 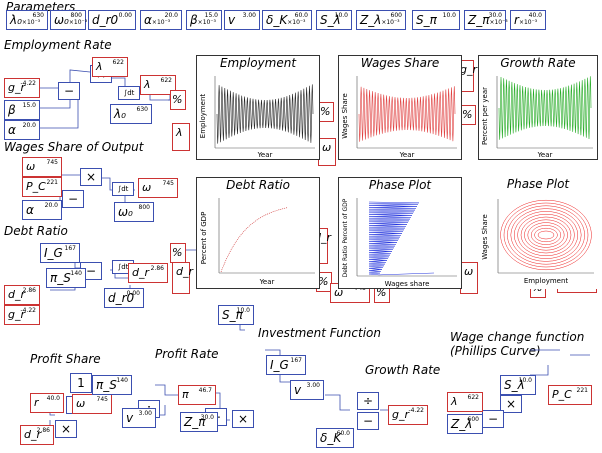 I want to click on percent-node-growth: %, so click(x=468, y=115).